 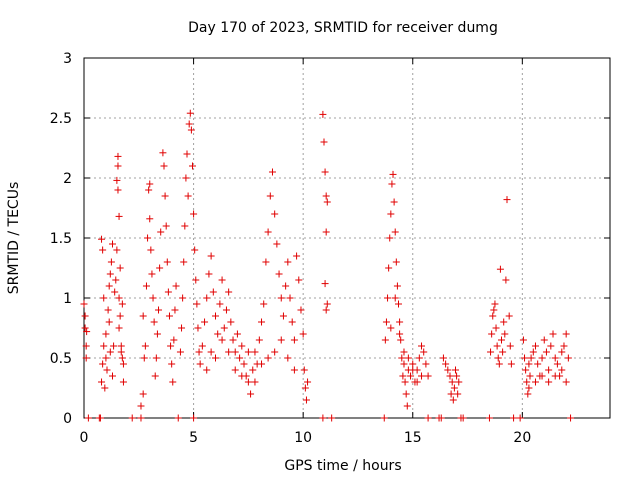 What do you see at coordinates (342, 466) in the screenshot?
I see `x-axis-label: GPS time / hours` at bounding box center [342, 466].